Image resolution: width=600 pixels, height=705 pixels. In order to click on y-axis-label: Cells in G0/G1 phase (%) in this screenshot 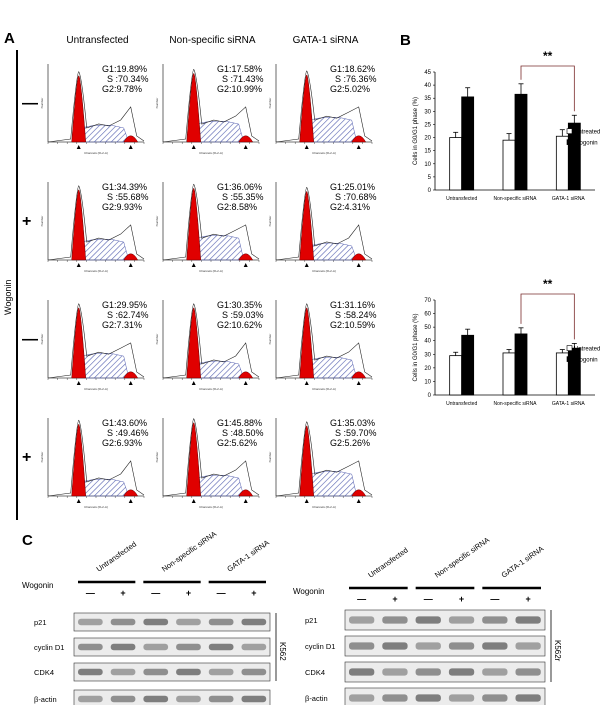, I will do `click(416, 347)`.